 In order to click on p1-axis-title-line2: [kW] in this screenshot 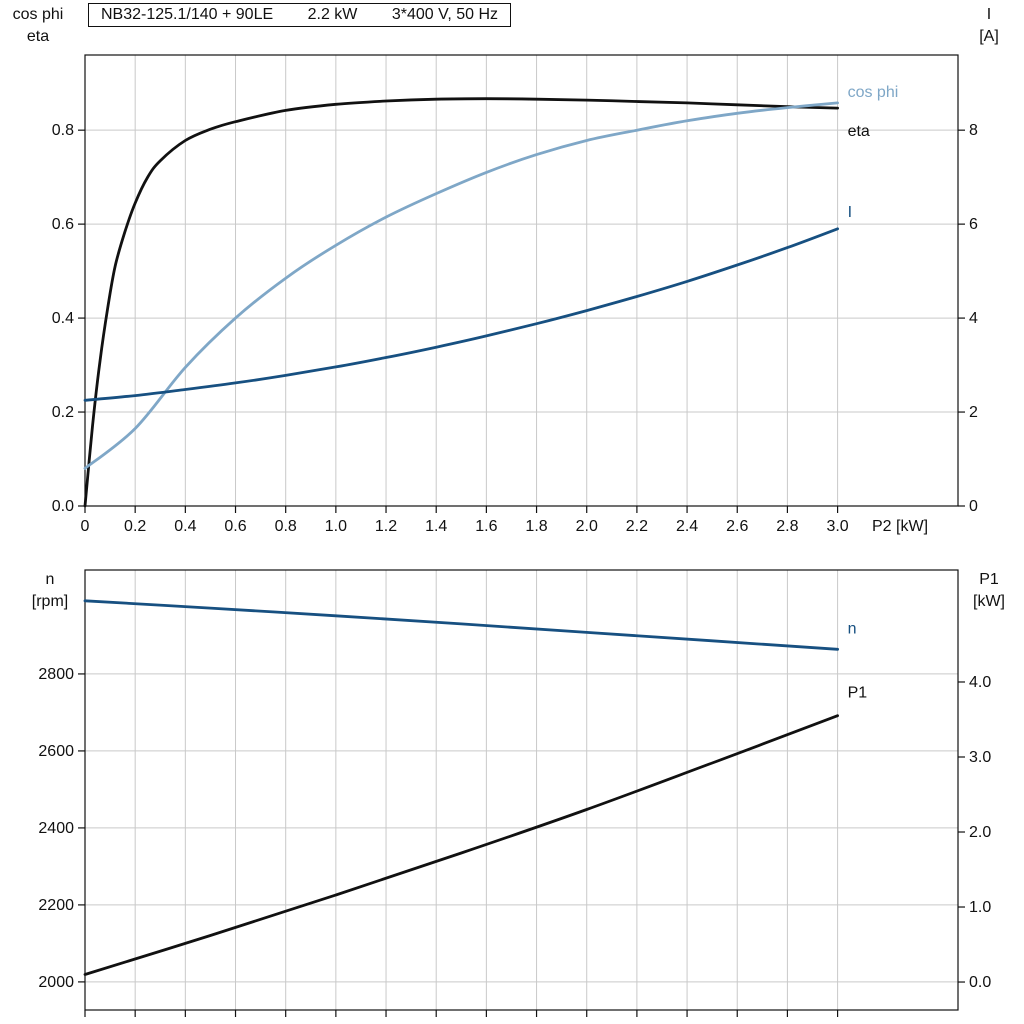, I will do `click(989, 601)`.